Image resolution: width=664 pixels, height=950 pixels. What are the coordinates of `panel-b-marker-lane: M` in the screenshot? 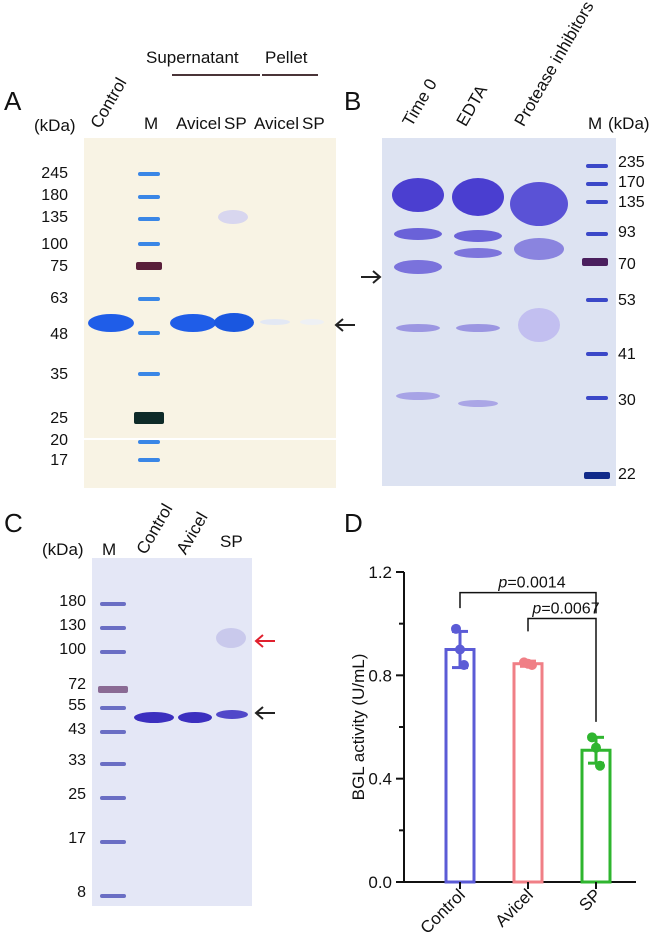 It's located at (595, 123).